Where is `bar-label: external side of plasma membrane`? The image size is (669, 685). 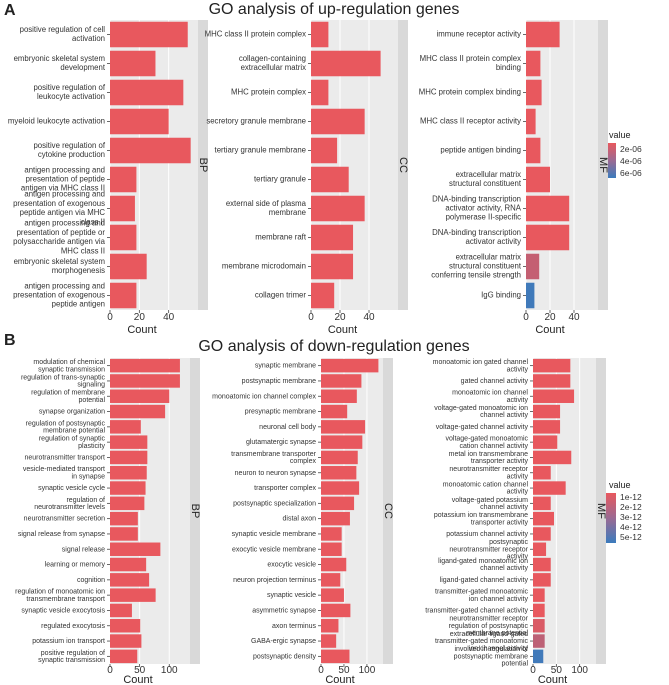
bar-label: external side of plasma membrane is located at coordinates (266, 208).